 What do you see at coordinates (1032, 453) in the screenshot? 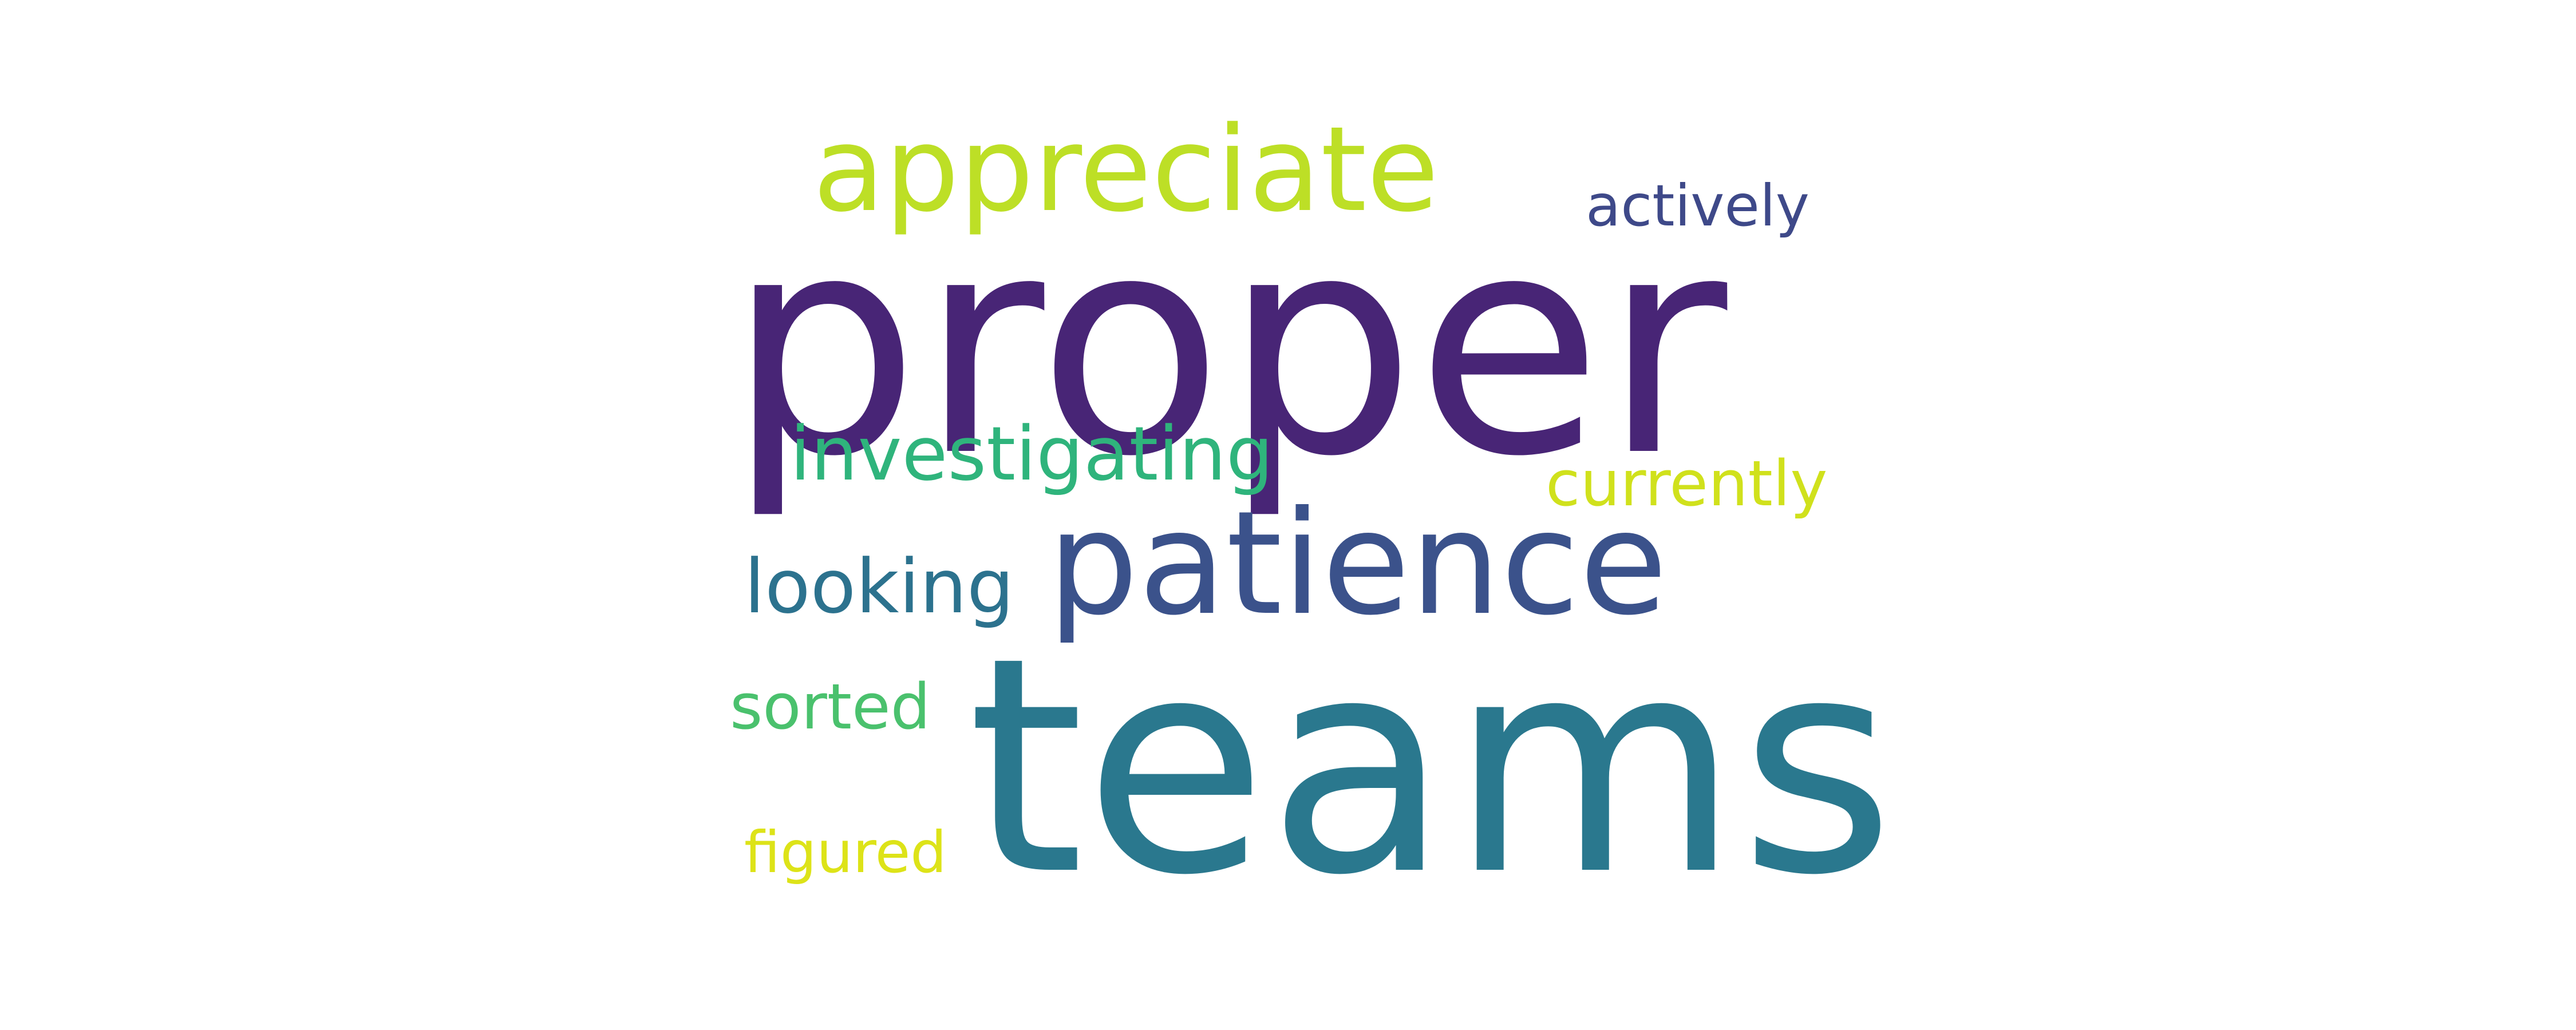
I see `word-investigating: investigating` at bounding box center [1032, 453].